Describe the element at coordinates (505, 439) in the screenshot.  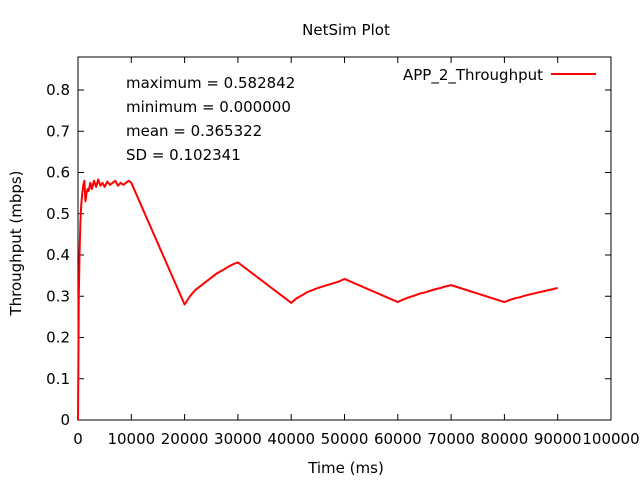
I see `x-tick-label: 80000` at that location.